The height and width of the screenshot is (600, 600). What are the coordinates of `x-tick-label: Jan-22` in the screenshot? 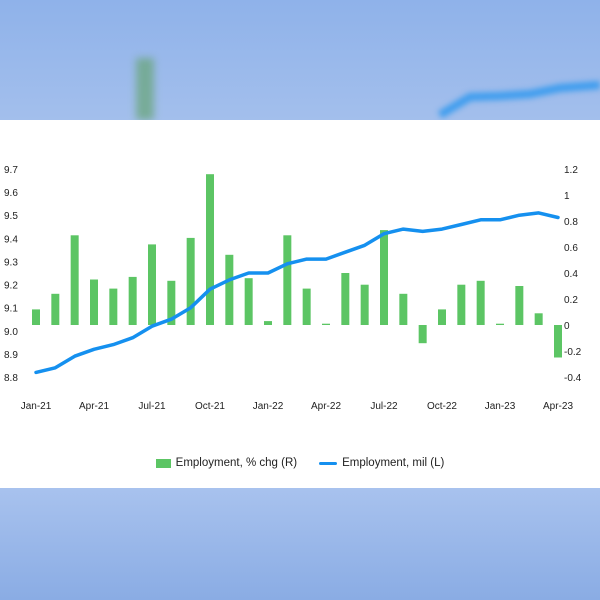 It's located at (268, 406).